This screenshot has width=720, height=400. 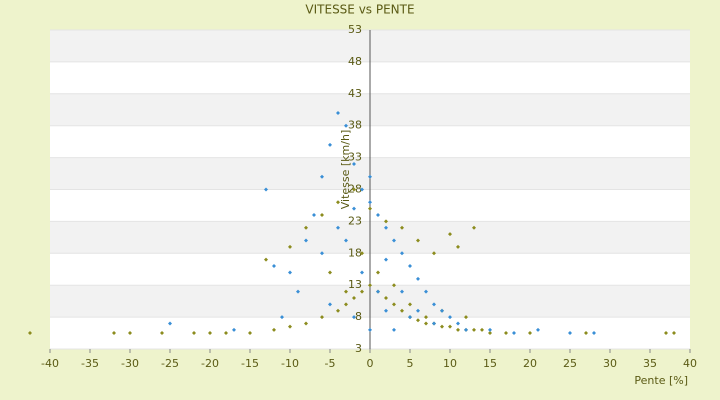 What do you see at coordinates (661, 380) in the screenshot?
I see `x-axis-label: Pente [%]` at bounding box center [661, 380].